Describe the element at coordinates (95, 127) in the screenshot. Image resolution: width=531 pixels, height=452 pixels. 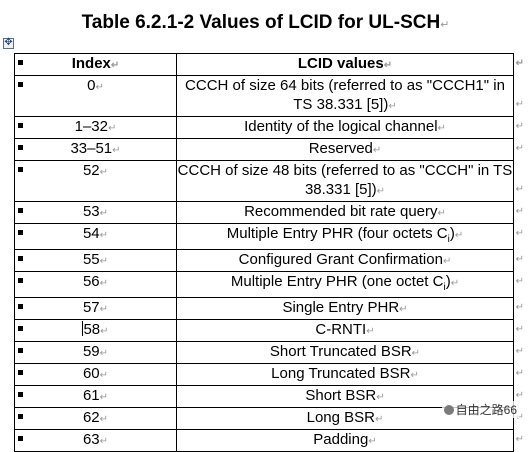
I see `index-cell: 1–32↵` at that location.